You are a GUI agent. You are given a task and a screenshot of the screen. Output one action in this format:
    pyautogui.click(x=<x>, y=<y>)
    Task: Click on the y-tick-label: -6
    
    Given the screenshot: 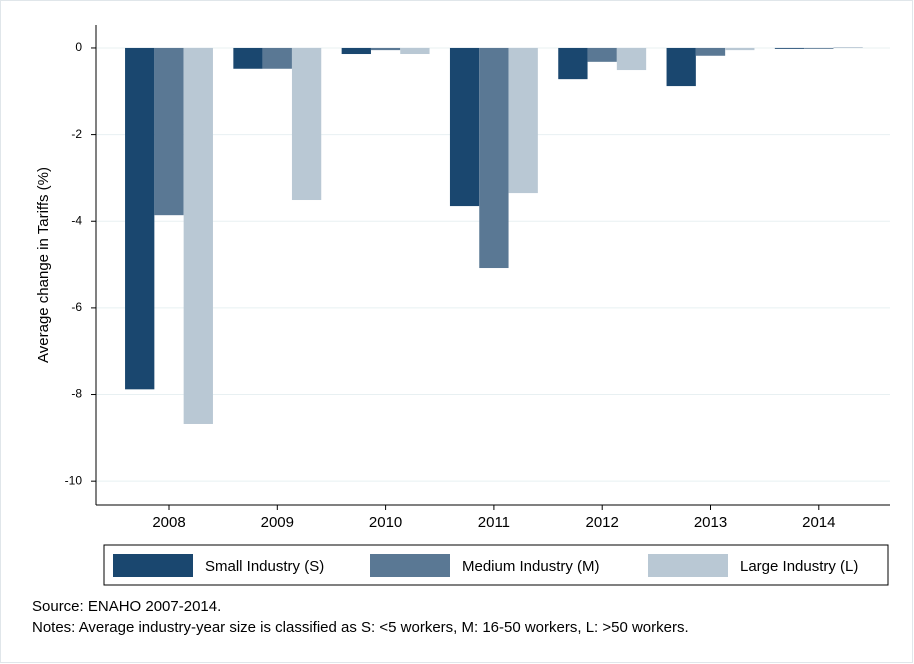 What is the action you would take?
    pyautogui.click(x=76, y=307)
    